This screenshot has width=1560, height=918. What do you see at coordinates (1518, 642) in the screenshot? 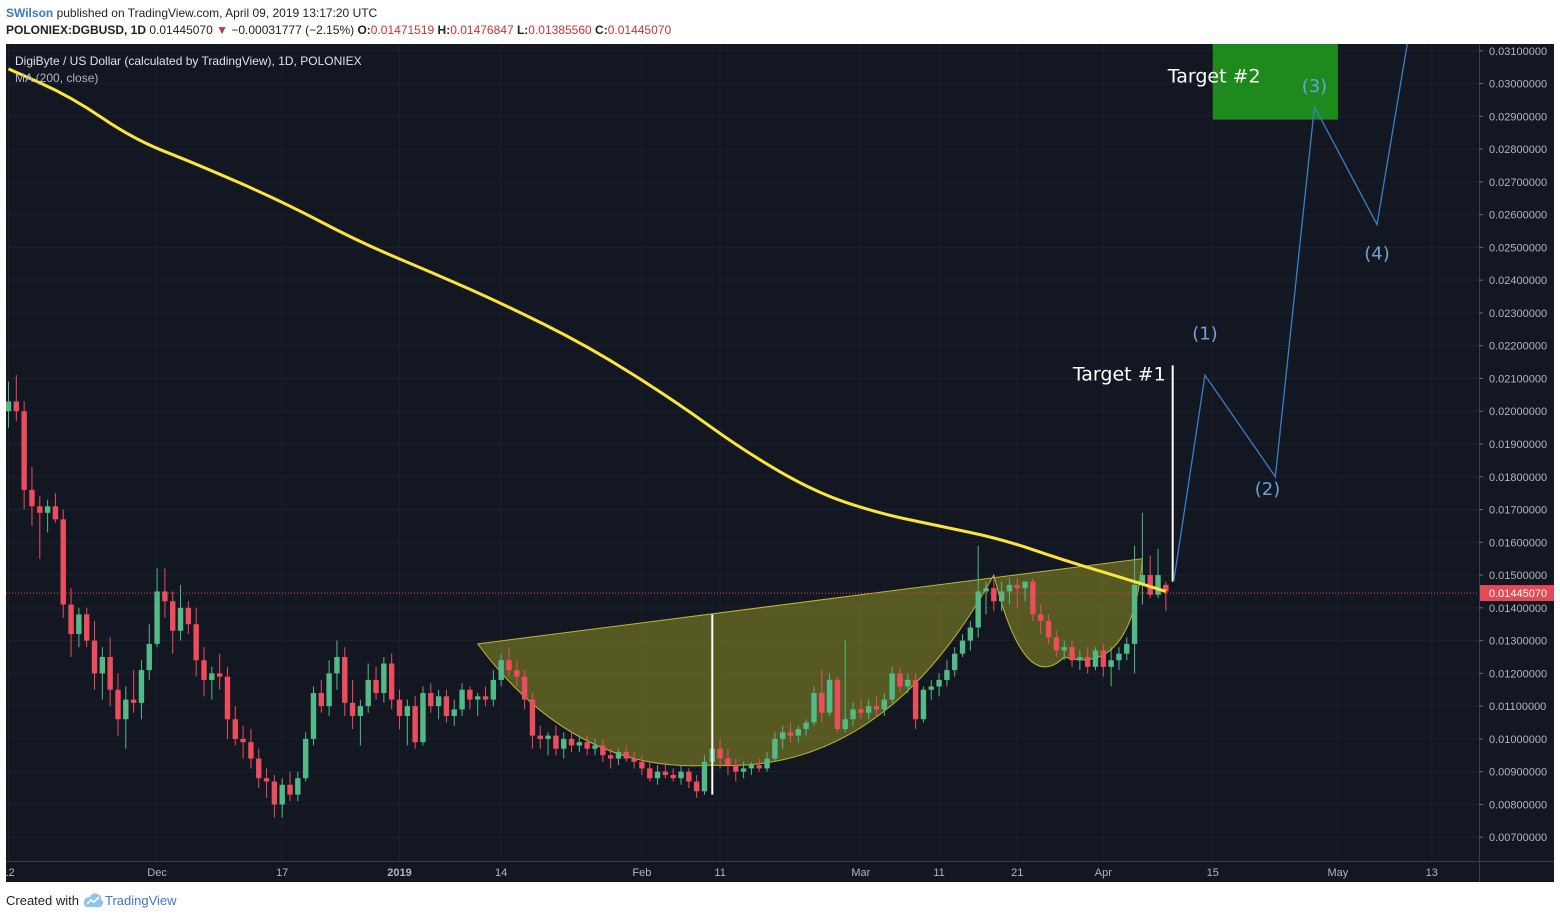
I see `y-tick-label: 0.01300000` at bounding box center [1518, 642].